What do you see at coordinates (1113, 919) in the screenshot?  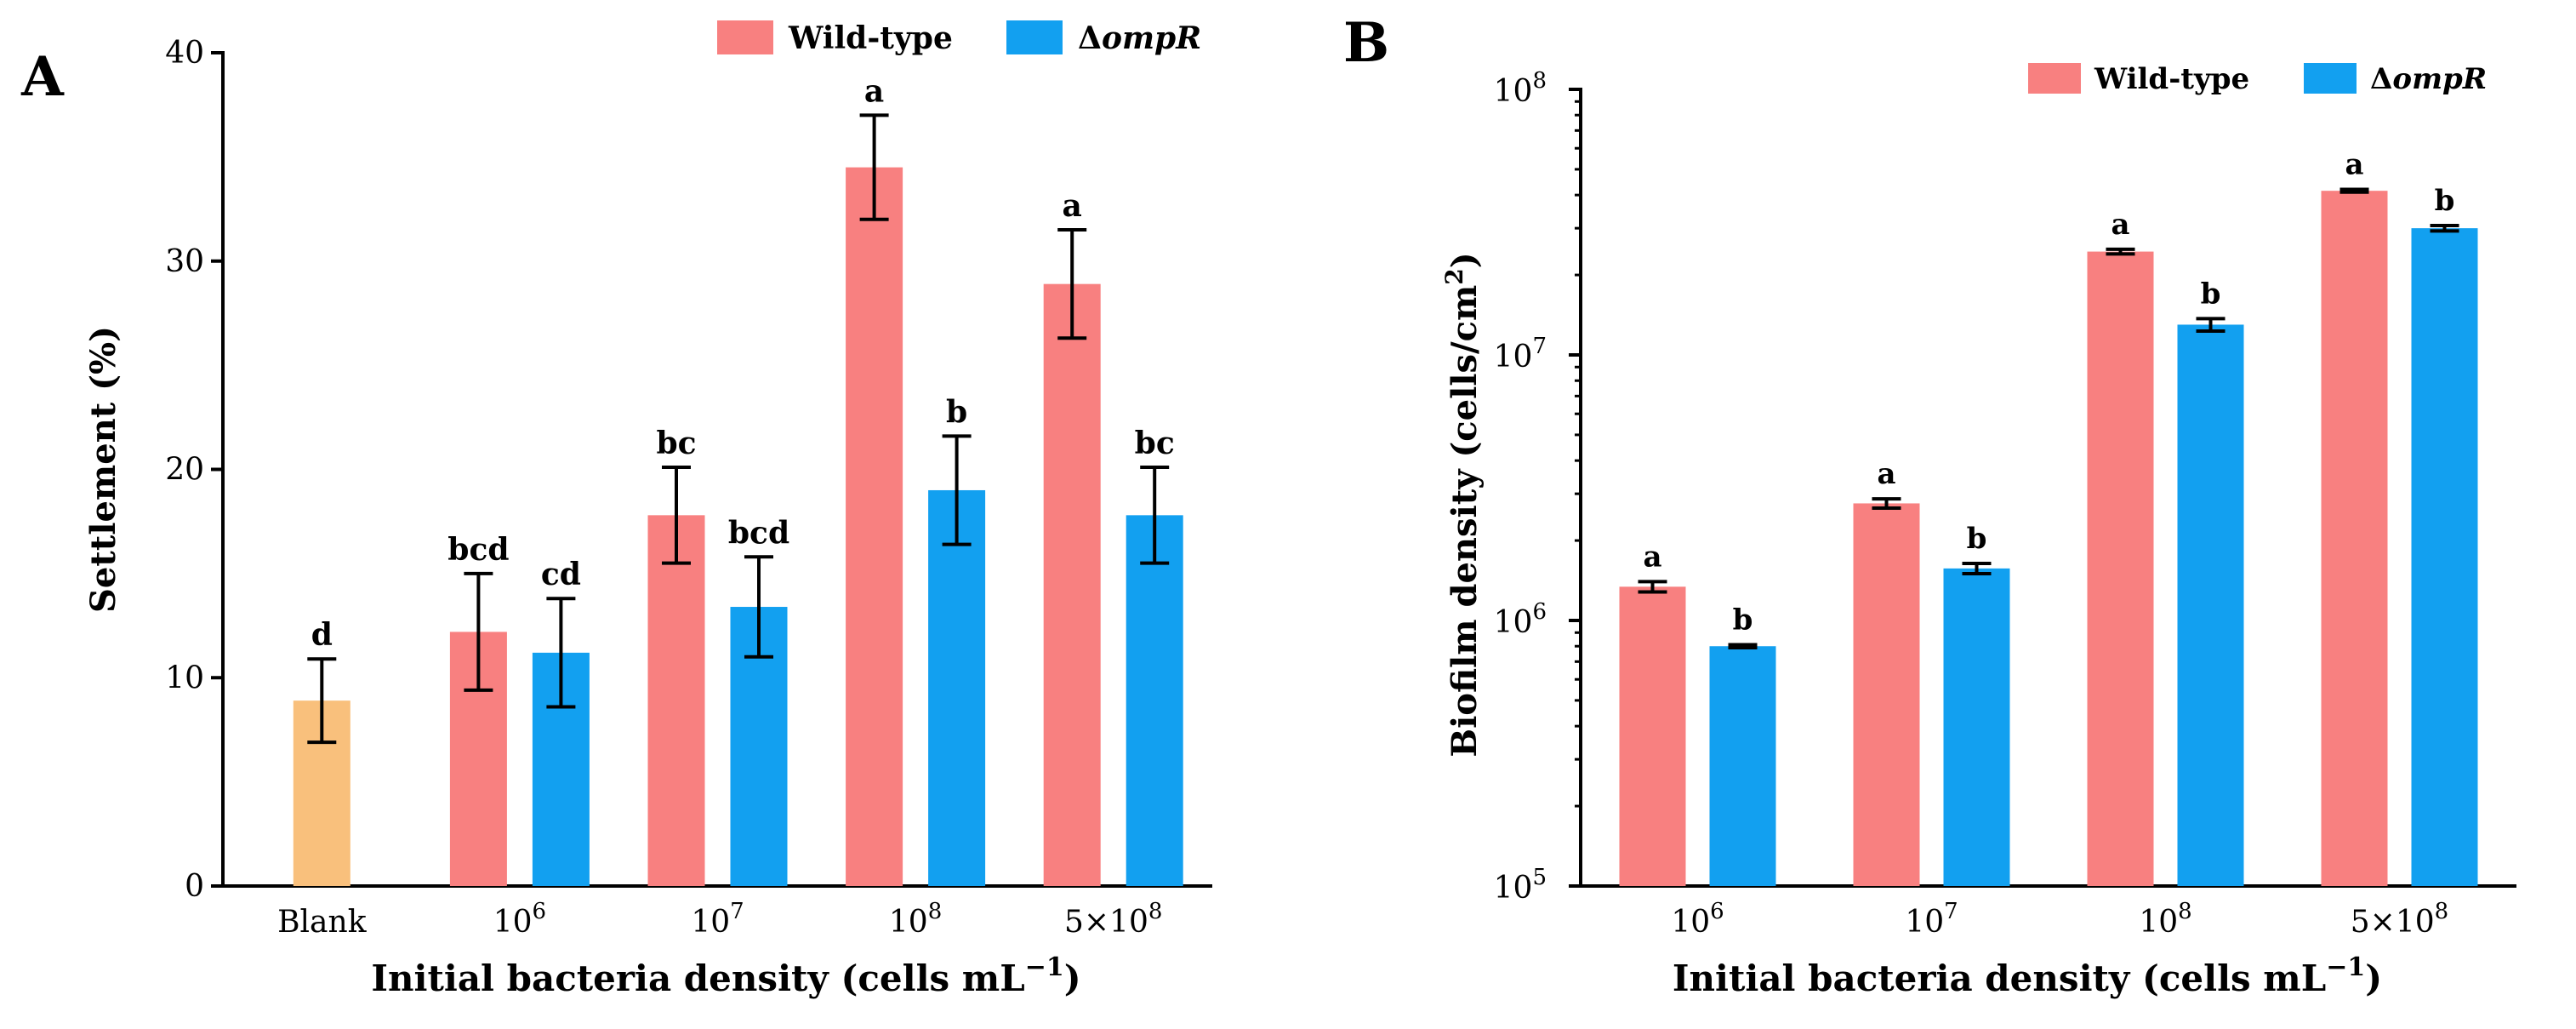 I see `x-tick-label-a: 5×10⁸` at bounding box center [1113, 919].